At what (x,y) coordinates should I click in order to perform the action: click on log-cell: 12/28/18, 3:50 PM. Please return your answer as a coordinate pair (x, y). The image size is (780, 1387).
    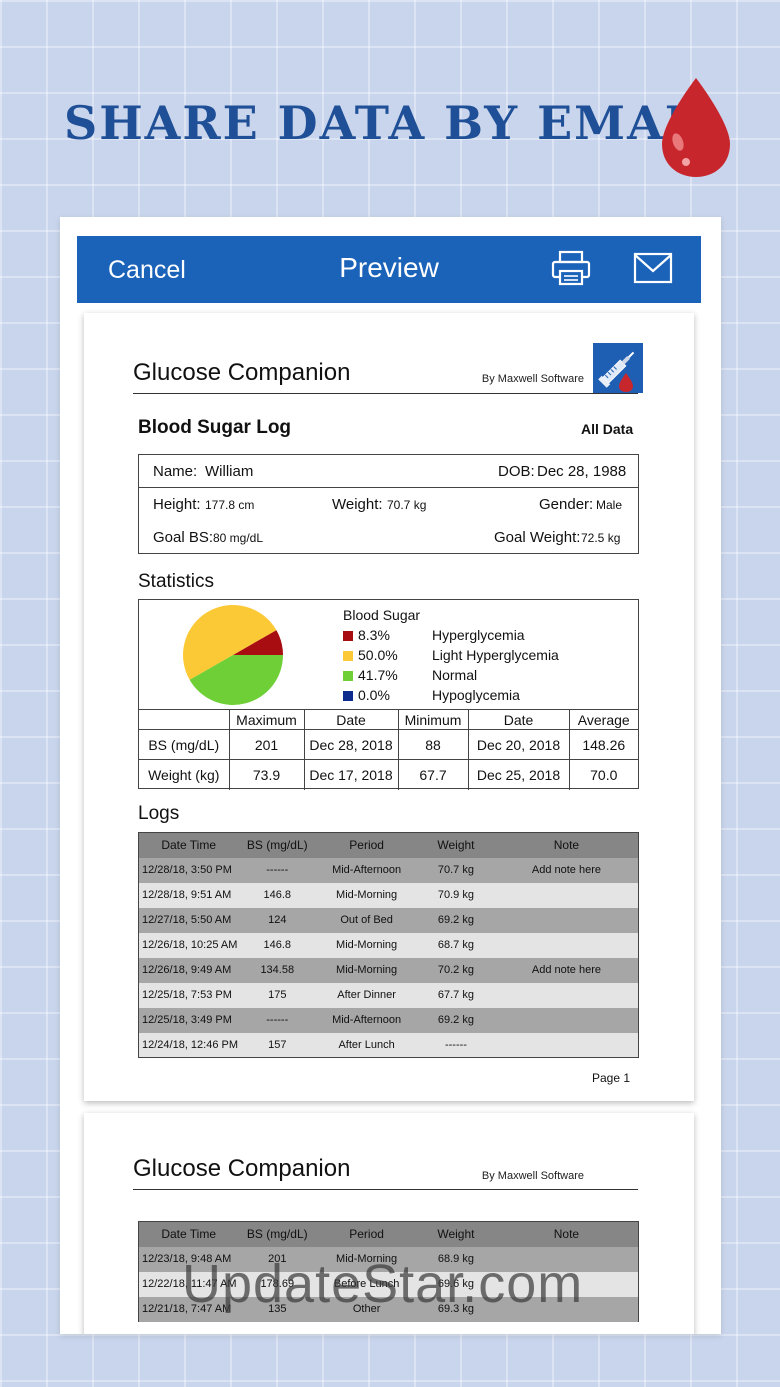
    Looking at the image, I should click on (188, 870).